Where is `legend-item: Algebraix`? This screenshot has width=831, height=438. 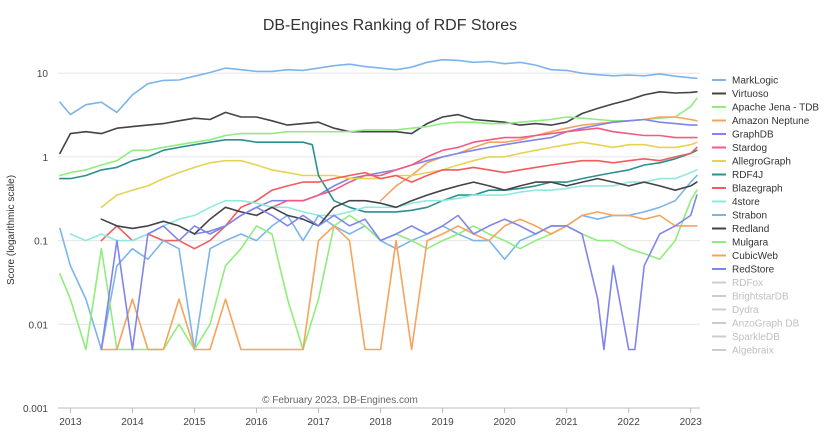 legend-item: Algebraix is located at coordinates (743, 351).